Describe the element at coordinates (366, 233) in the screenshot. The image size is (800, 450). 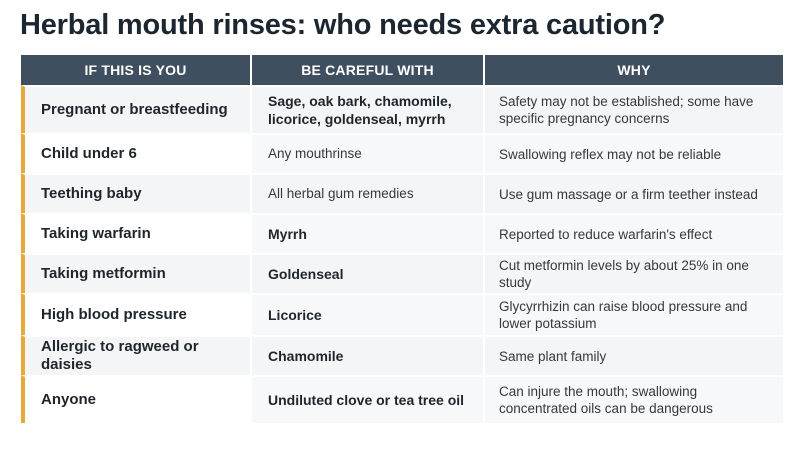
I see `cell-careful: Myrrh` at that location.